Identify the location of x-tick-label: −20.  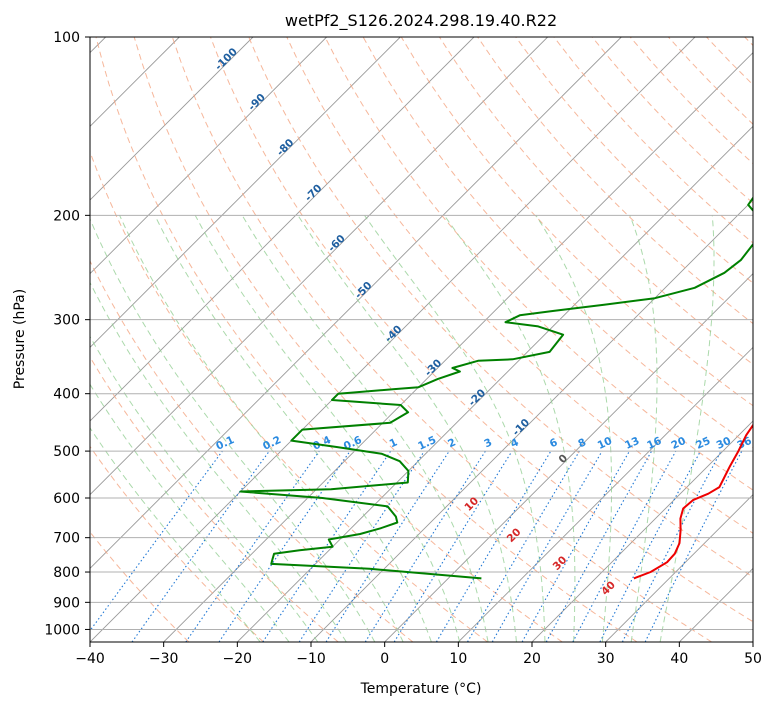
(238, 659).